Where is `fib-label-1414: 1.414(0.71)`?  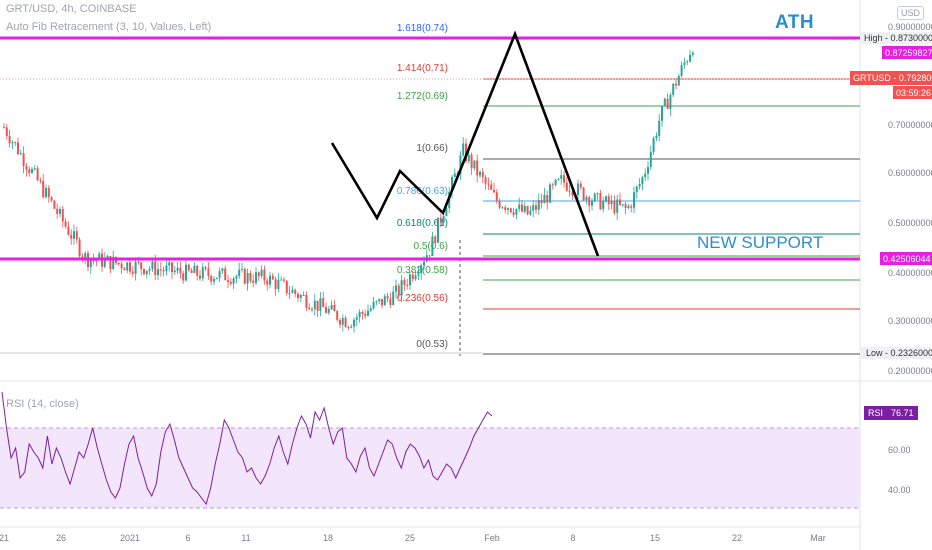
fib-label-1414: 1.414(0.71) is located at coordinates (422, 68).